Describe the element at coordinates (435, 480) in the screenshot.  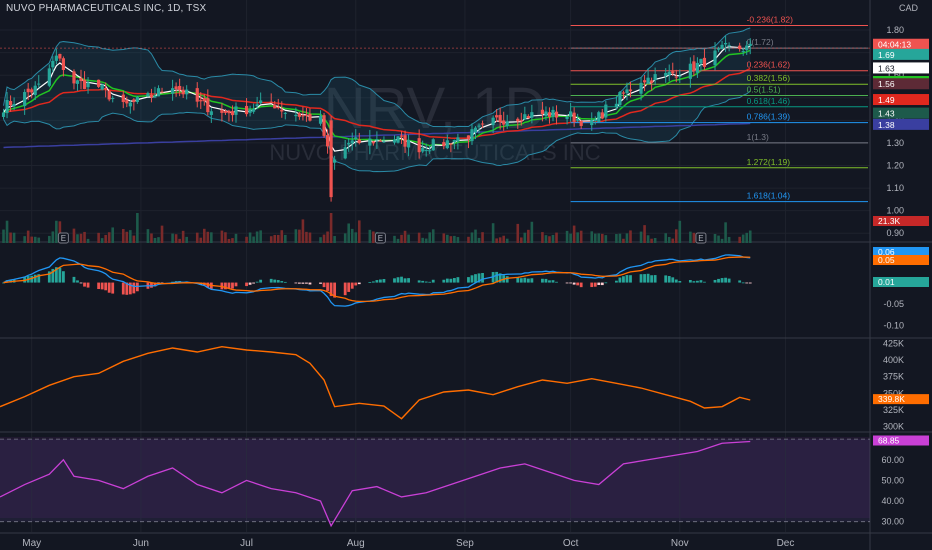
I see `rsi-fill` at that location.